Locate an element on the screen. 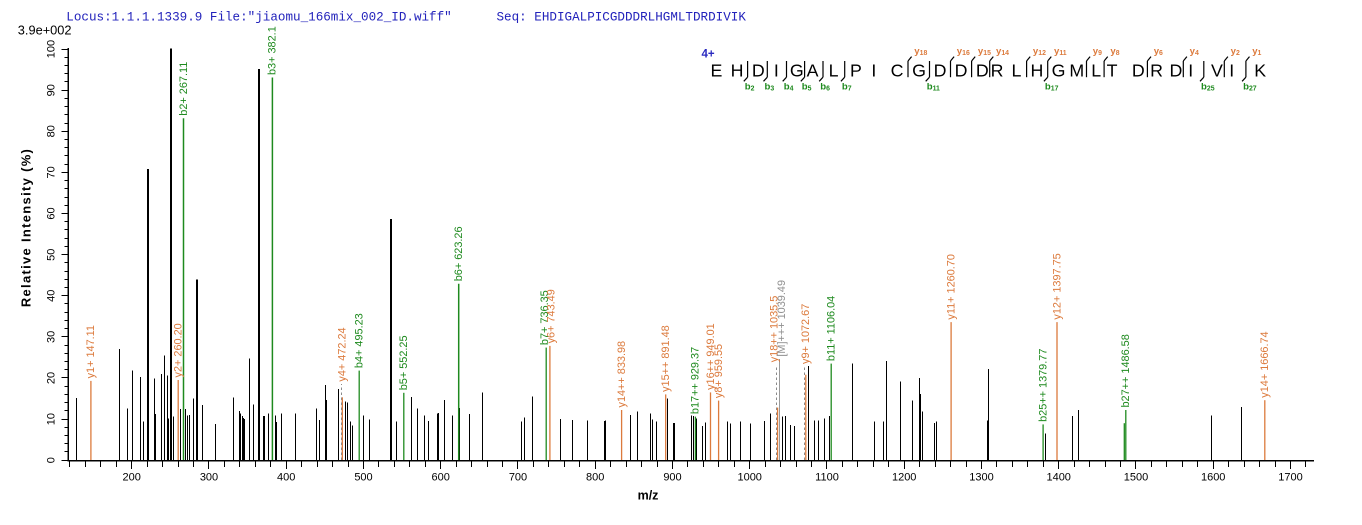  svg-text: 1700 is located at coordinates (1290, 477).